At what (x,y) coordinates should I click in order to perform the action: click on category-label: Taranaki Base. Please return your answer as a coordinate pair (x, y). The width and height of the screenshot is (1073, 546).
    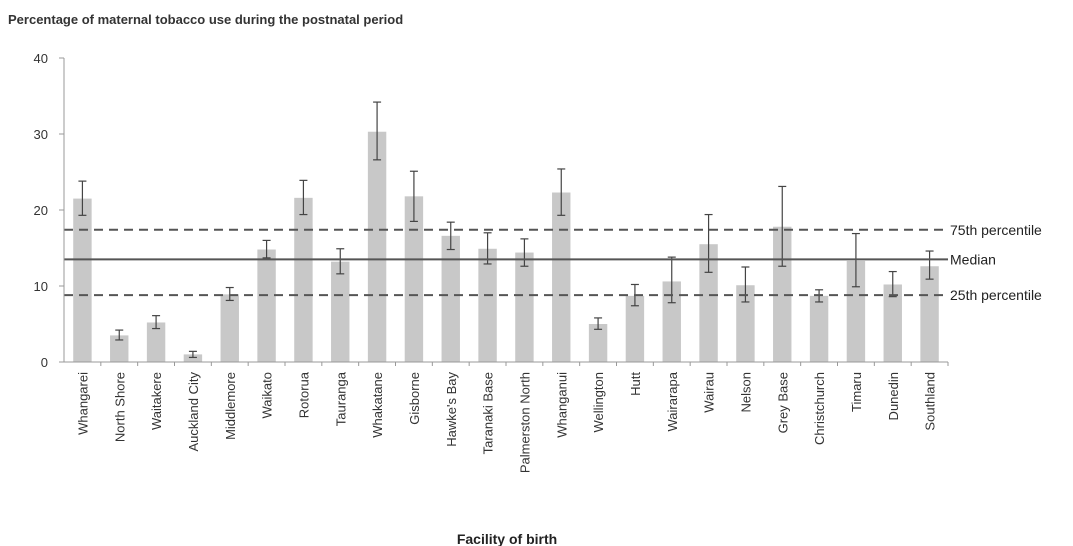
    Looking at the image, I should click on (488, 413).